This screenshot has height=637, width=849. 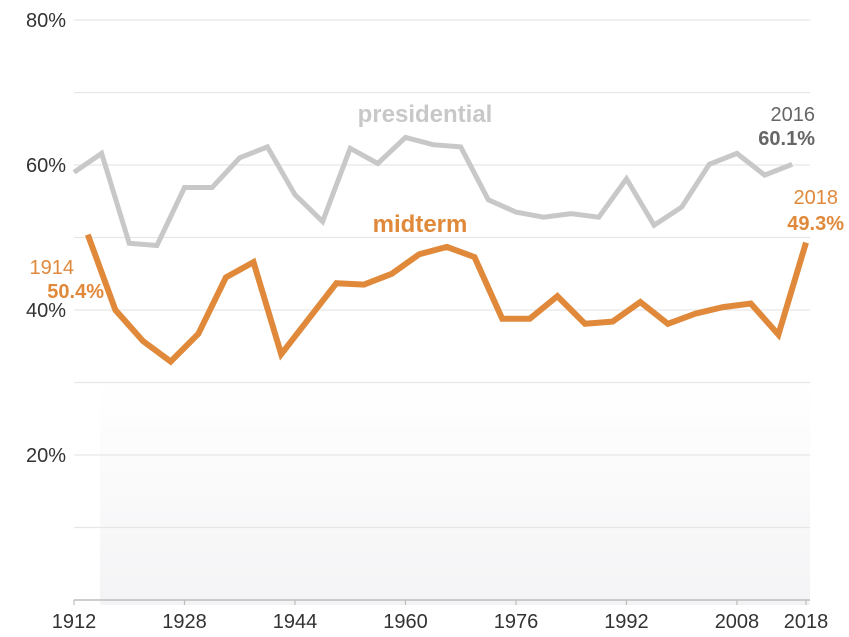 I want to click on series-label-presidential: presidential, so click(x=425, y=114).